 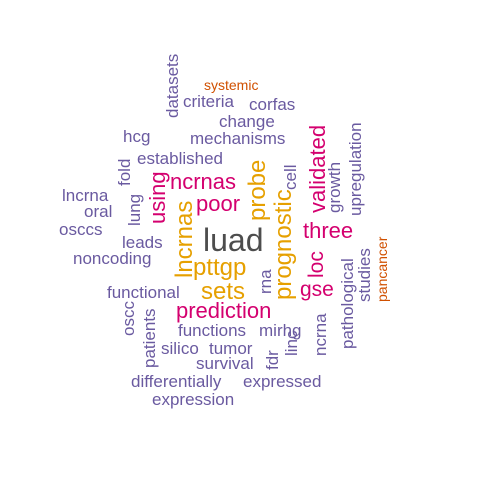 I want to click on cloud-word: established, so click(x=180, y=158).